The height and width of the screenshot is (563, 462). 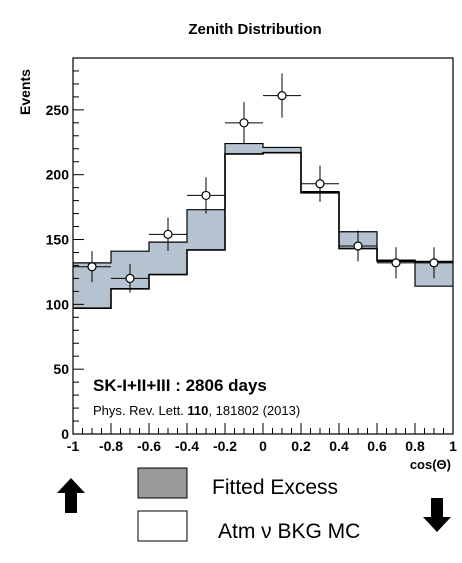 What do you see at coordinates (415, 446) in the screenshot?
I see `x-tick-label: 0.8` at bounding box center [415, 446].